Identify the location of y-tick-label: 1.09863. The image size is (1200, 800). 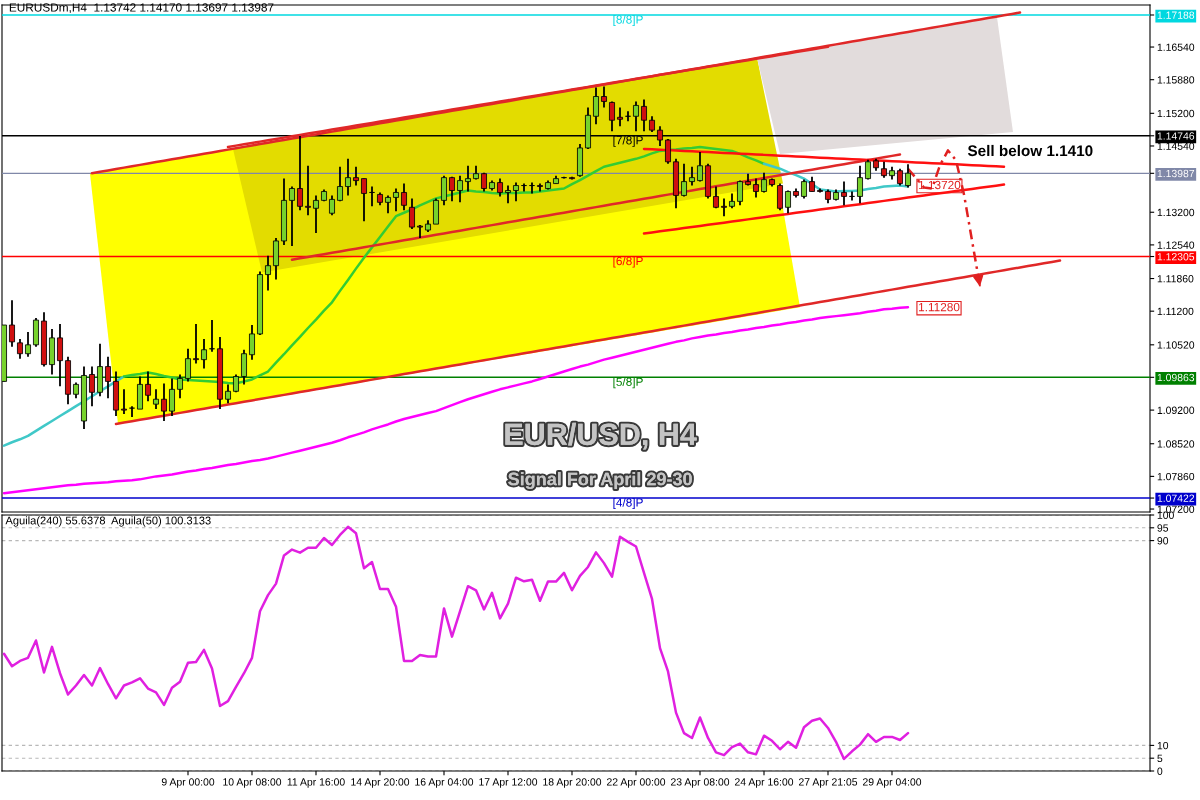
(1176, 377).